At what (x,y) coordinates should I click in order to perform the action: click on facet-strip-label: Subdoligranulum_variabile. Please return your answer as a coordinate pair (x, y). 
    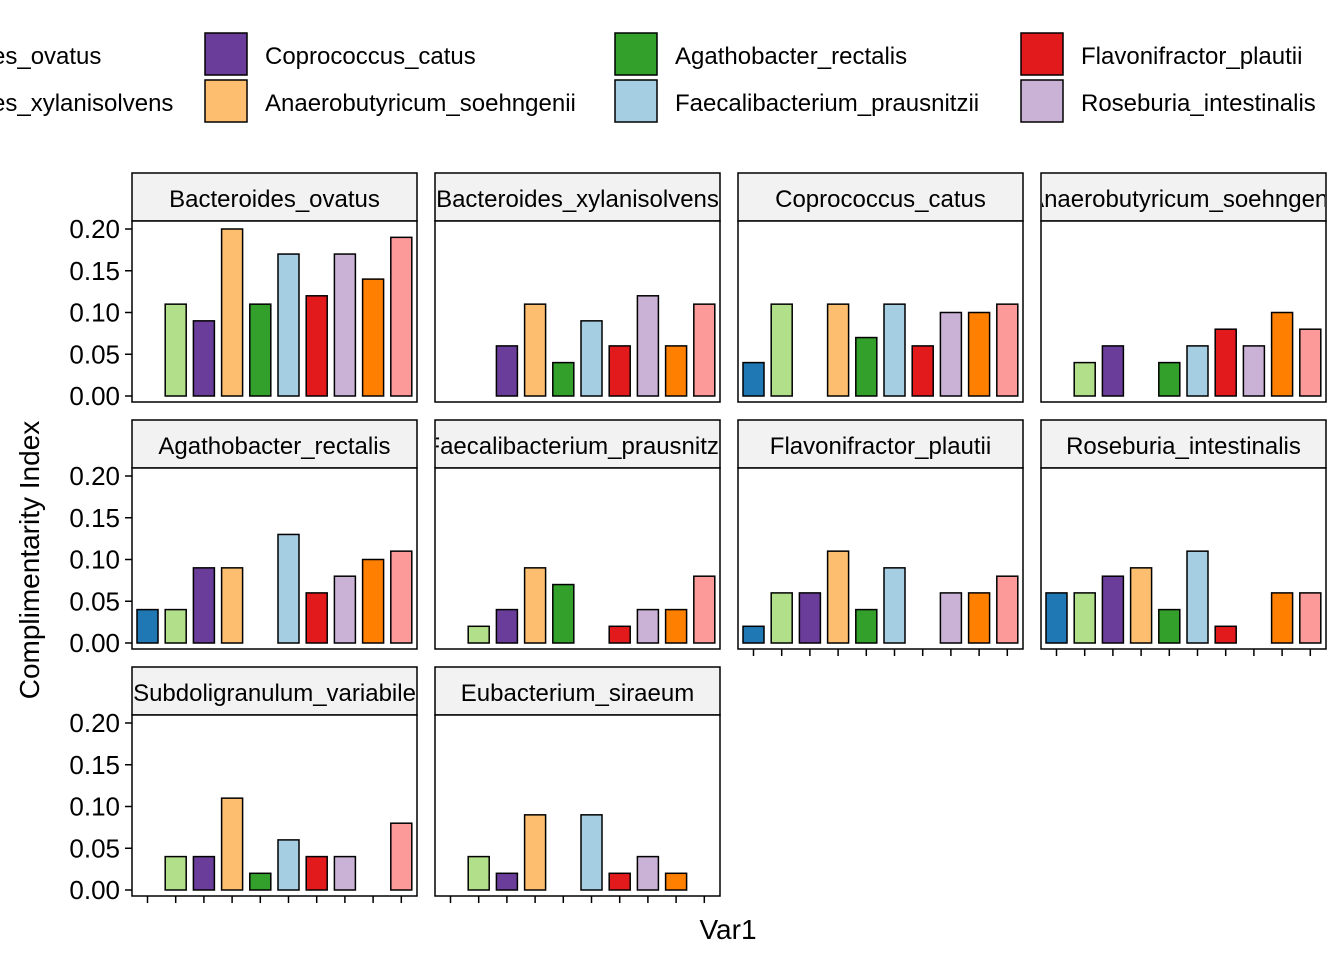
    Looking at the image, I should click on (274, 693).